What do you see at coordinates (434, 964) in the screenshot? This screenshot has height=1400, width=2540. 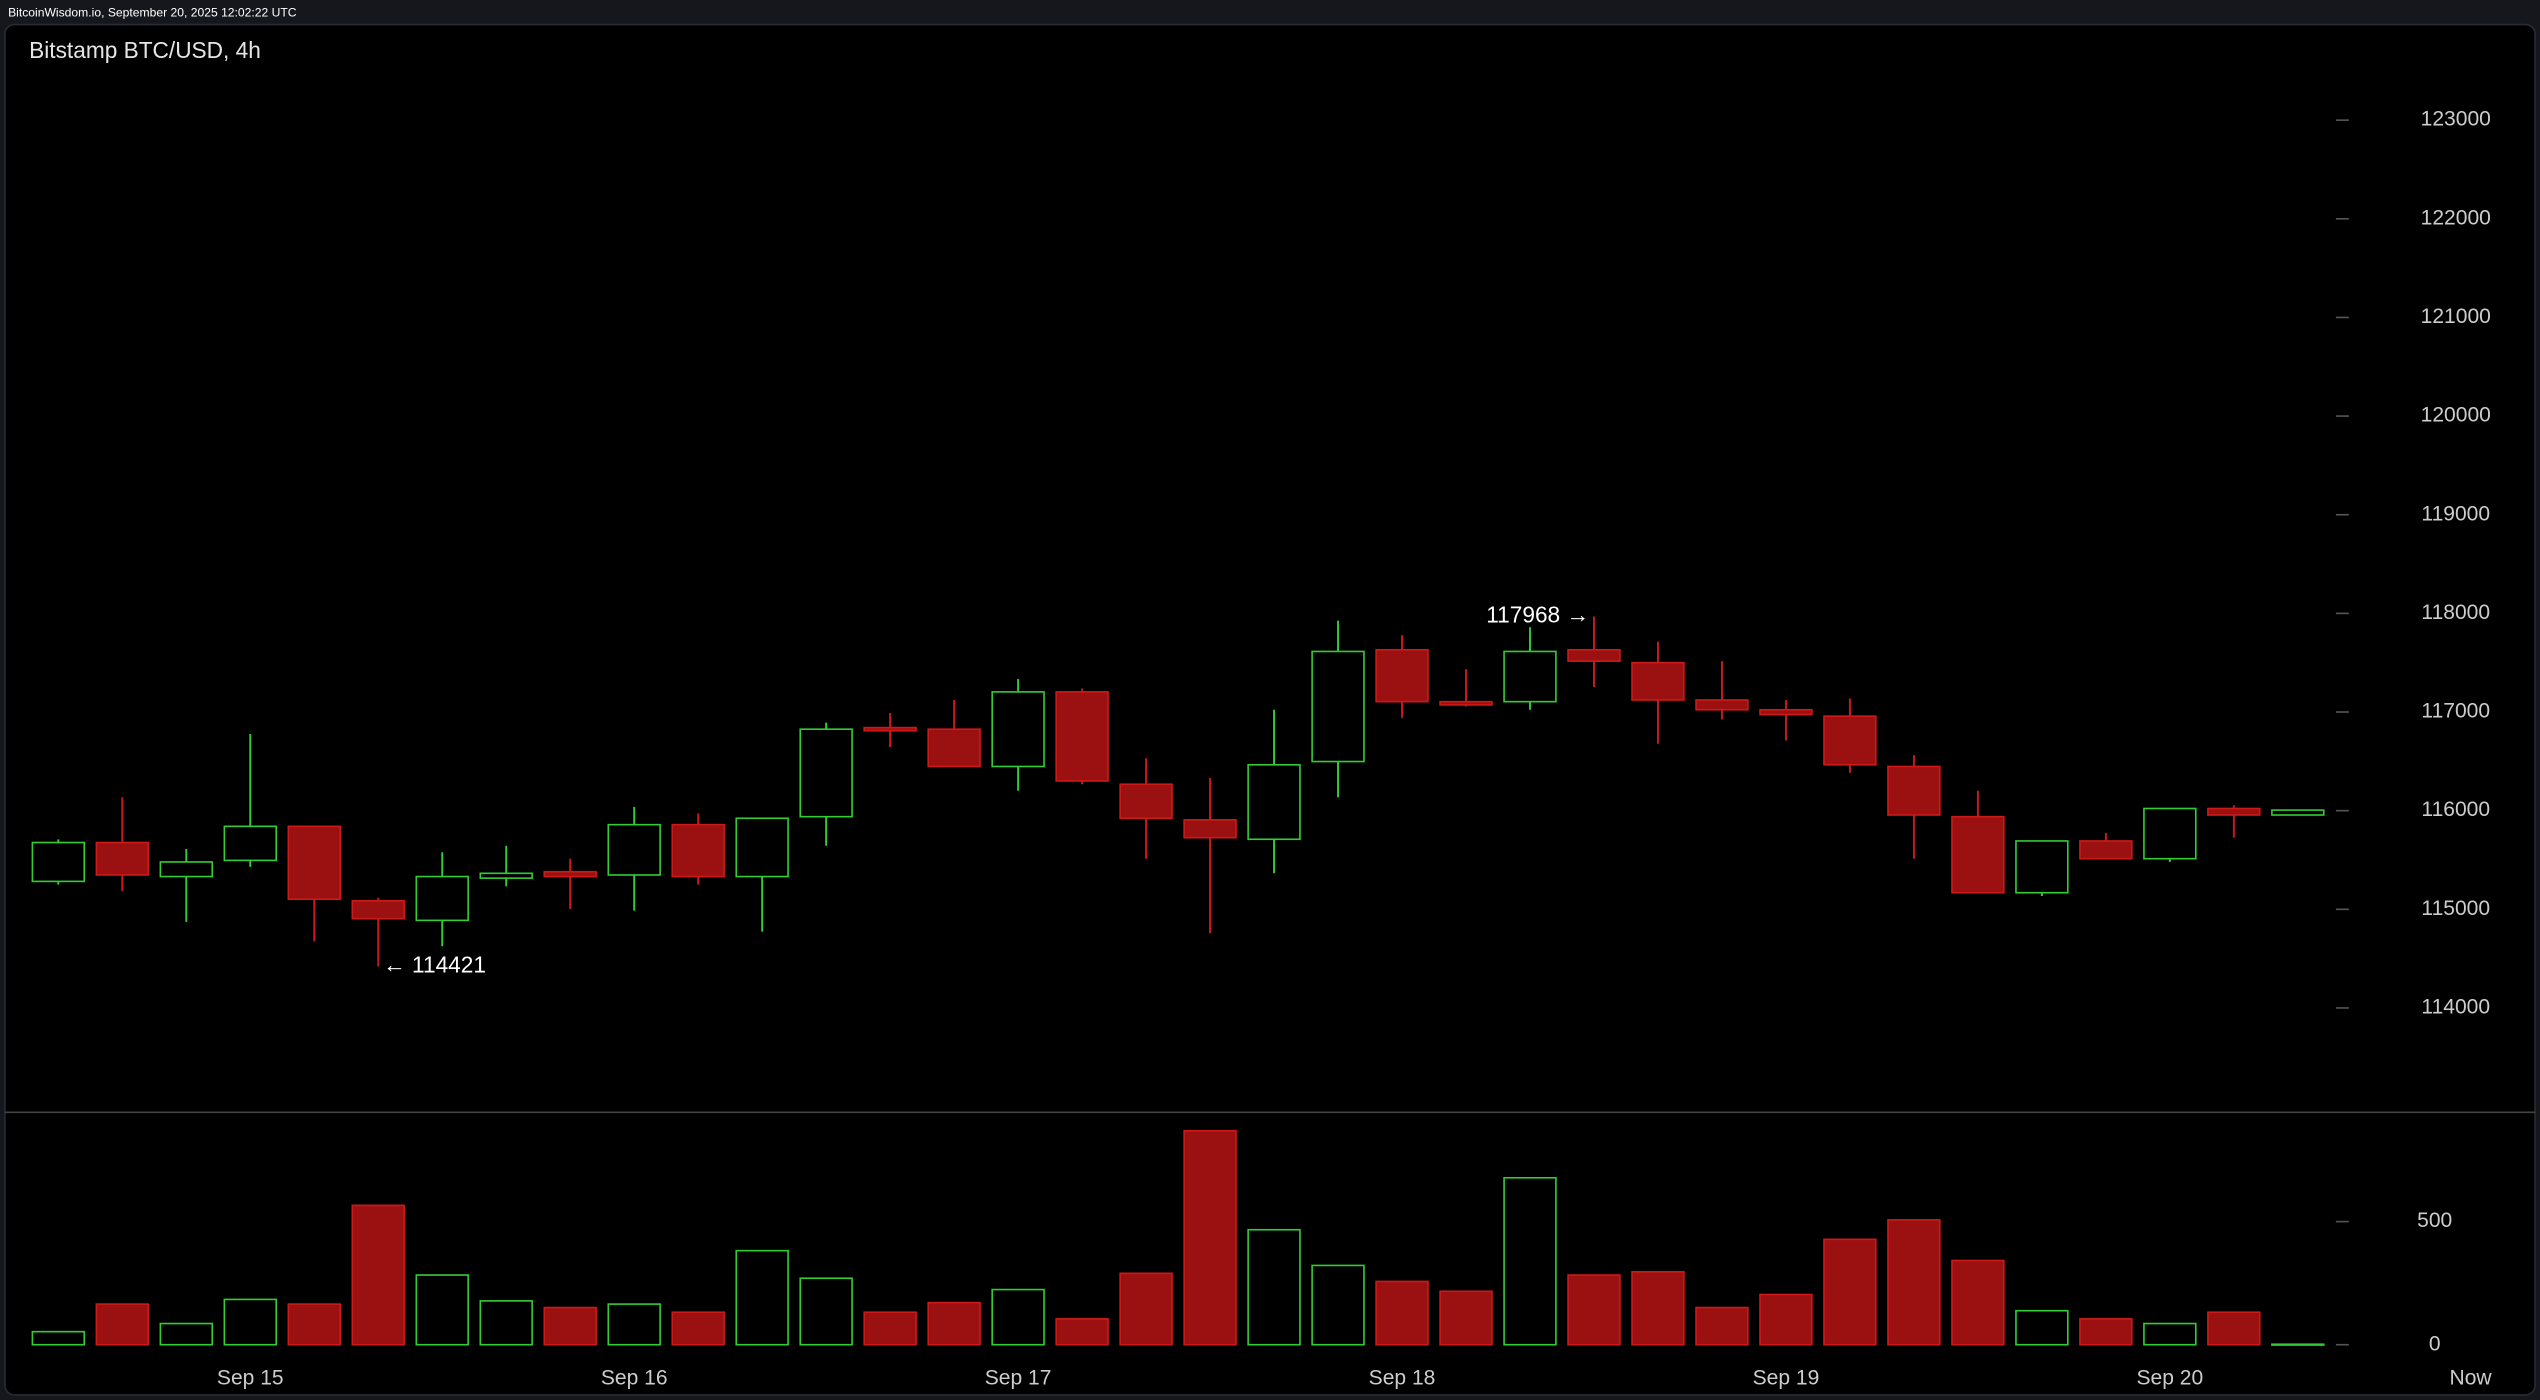 I see `price-annotation: ← 114421` at bounding box center [434, 964].